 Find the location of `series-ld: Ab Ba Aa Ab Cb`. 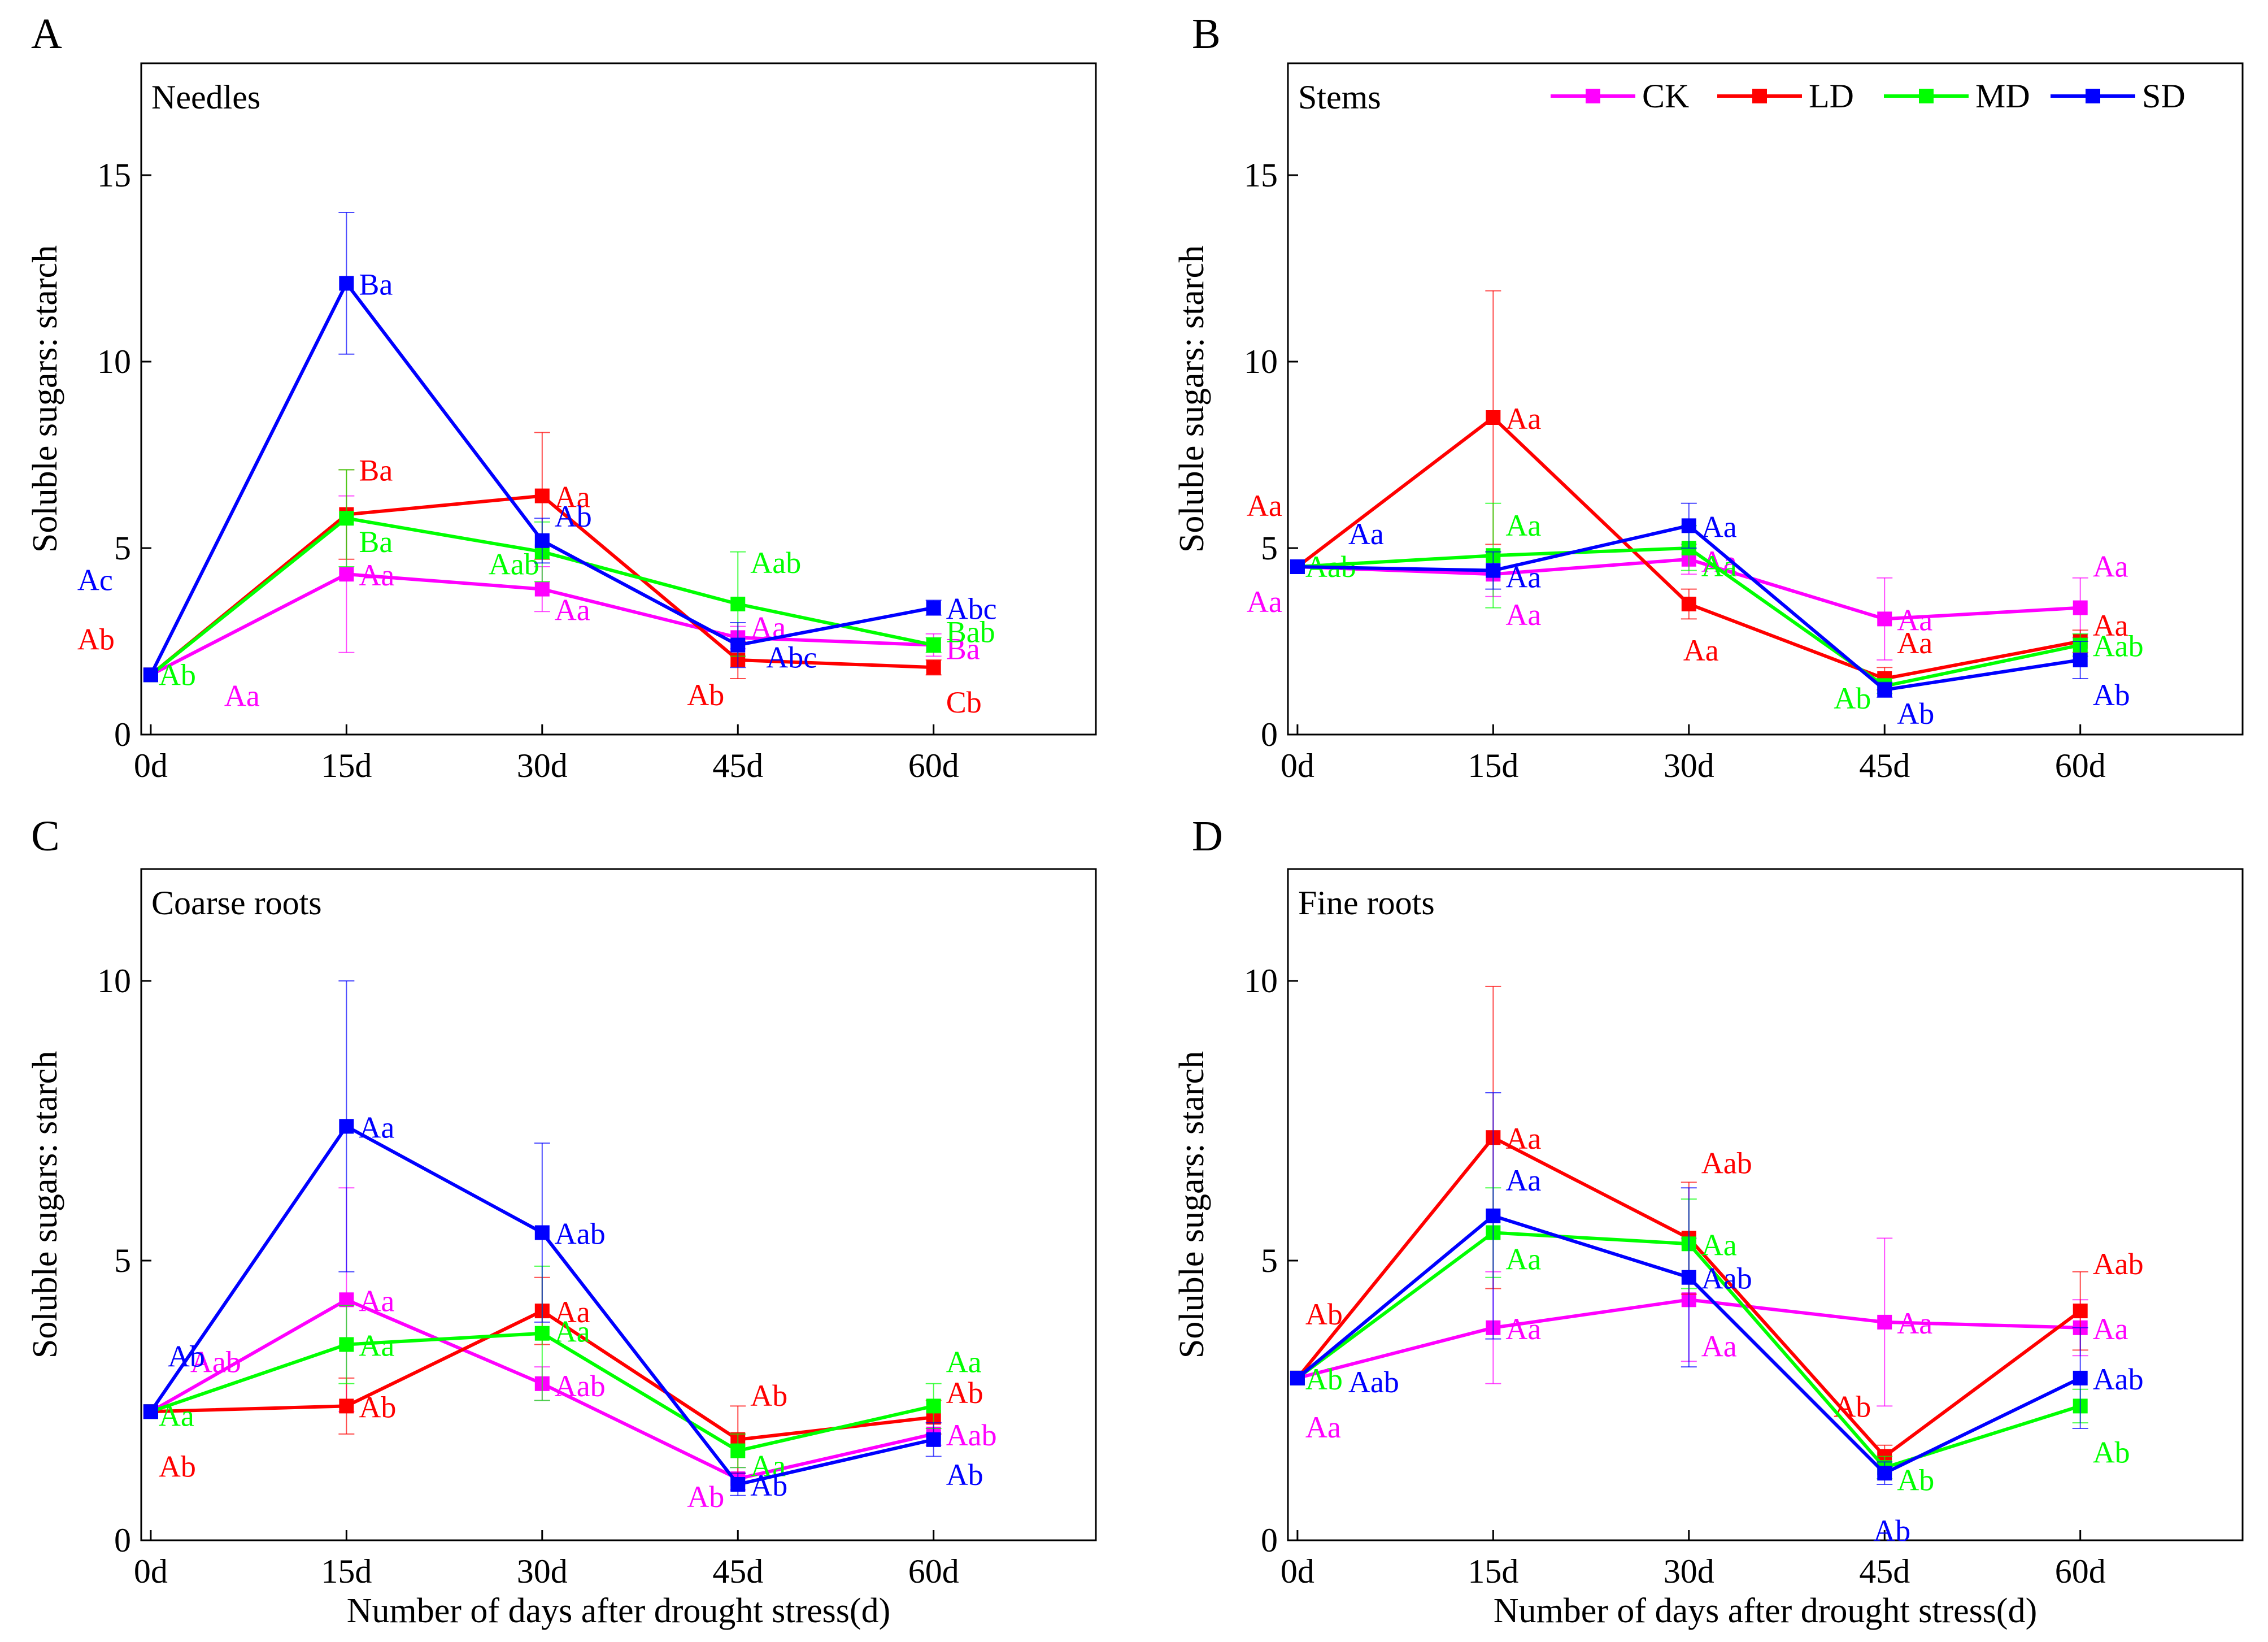

series-ld: Ab Ba Aa Ab Cb is located at coordinates (529, 575).